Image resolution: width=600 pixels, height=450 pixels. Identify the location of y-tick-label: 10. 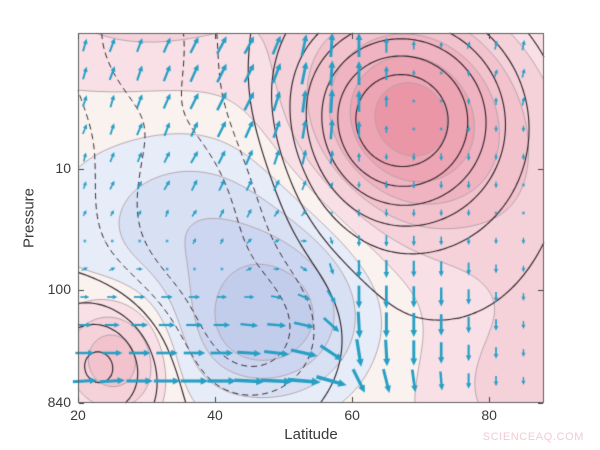
(63, 167).